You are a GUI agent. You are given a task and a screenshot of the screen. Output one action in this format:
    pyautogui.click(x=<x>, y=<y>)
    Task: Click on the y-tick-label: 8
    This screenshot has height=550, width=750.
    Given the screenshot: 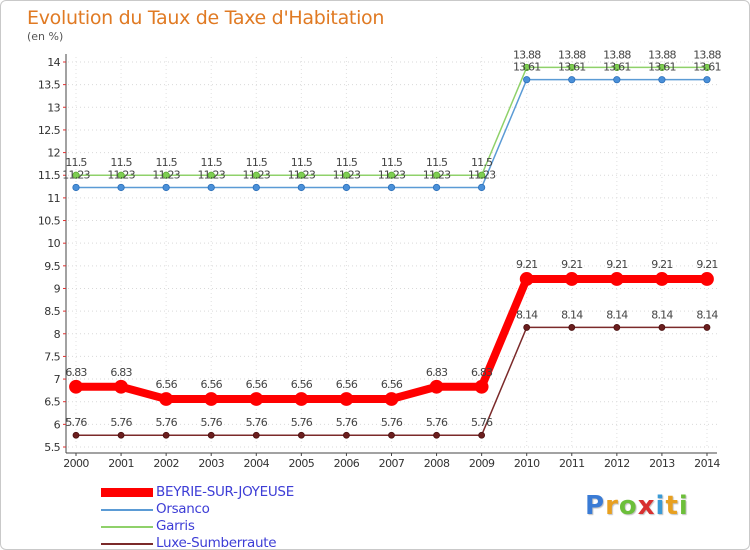 What is the action you would take?
    pyautogui.click(x=57, y=334)
    